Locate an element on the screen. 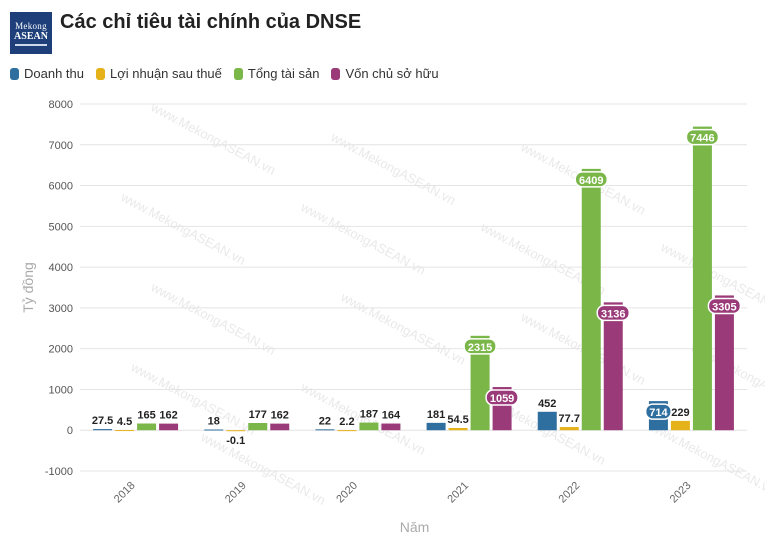 The image size is (765, 553). data-label: 2.2 is located at coordinates (346, 422).